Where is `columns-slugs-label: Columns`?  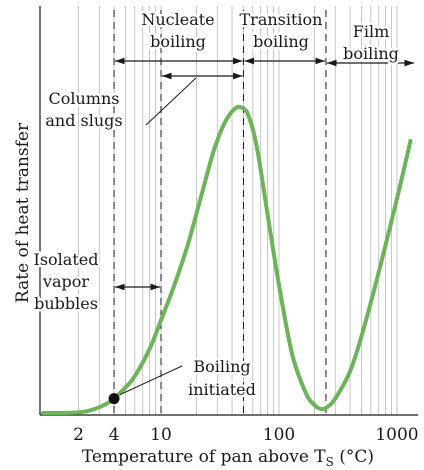 columns-slugs-label: Columns is located at coordinates (84, 98).